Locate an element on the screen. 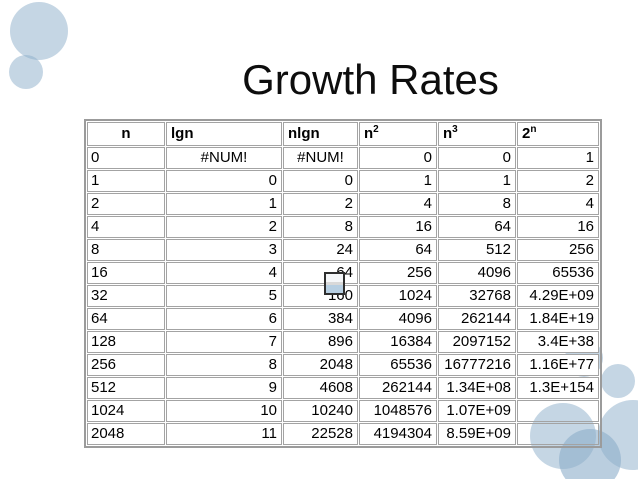 This screenshot has height=479, width=638. table-cell: 1.16E+77 is located at coordinates (558, 365).